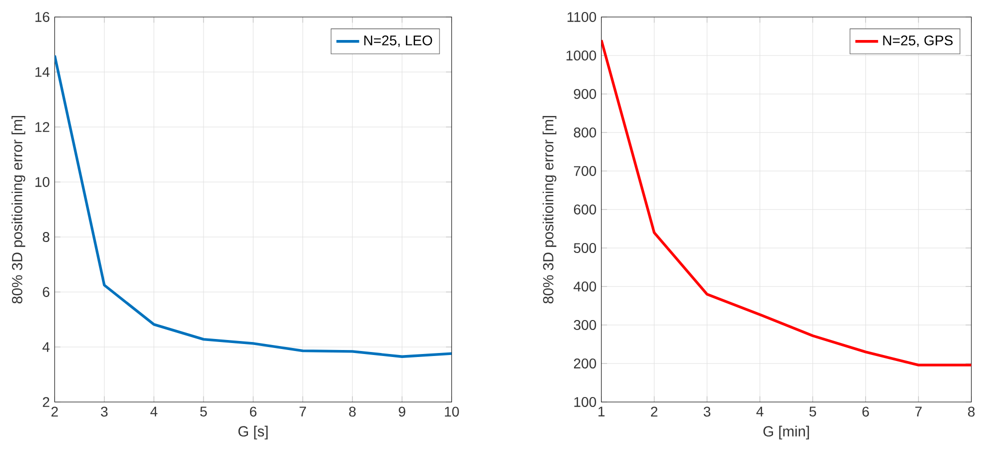 The height and width of the screenshot is (450, 995). Describe the element at coordinates (786, 433) in the screenshot. I see `x-axis-title: G [min]` at that location.